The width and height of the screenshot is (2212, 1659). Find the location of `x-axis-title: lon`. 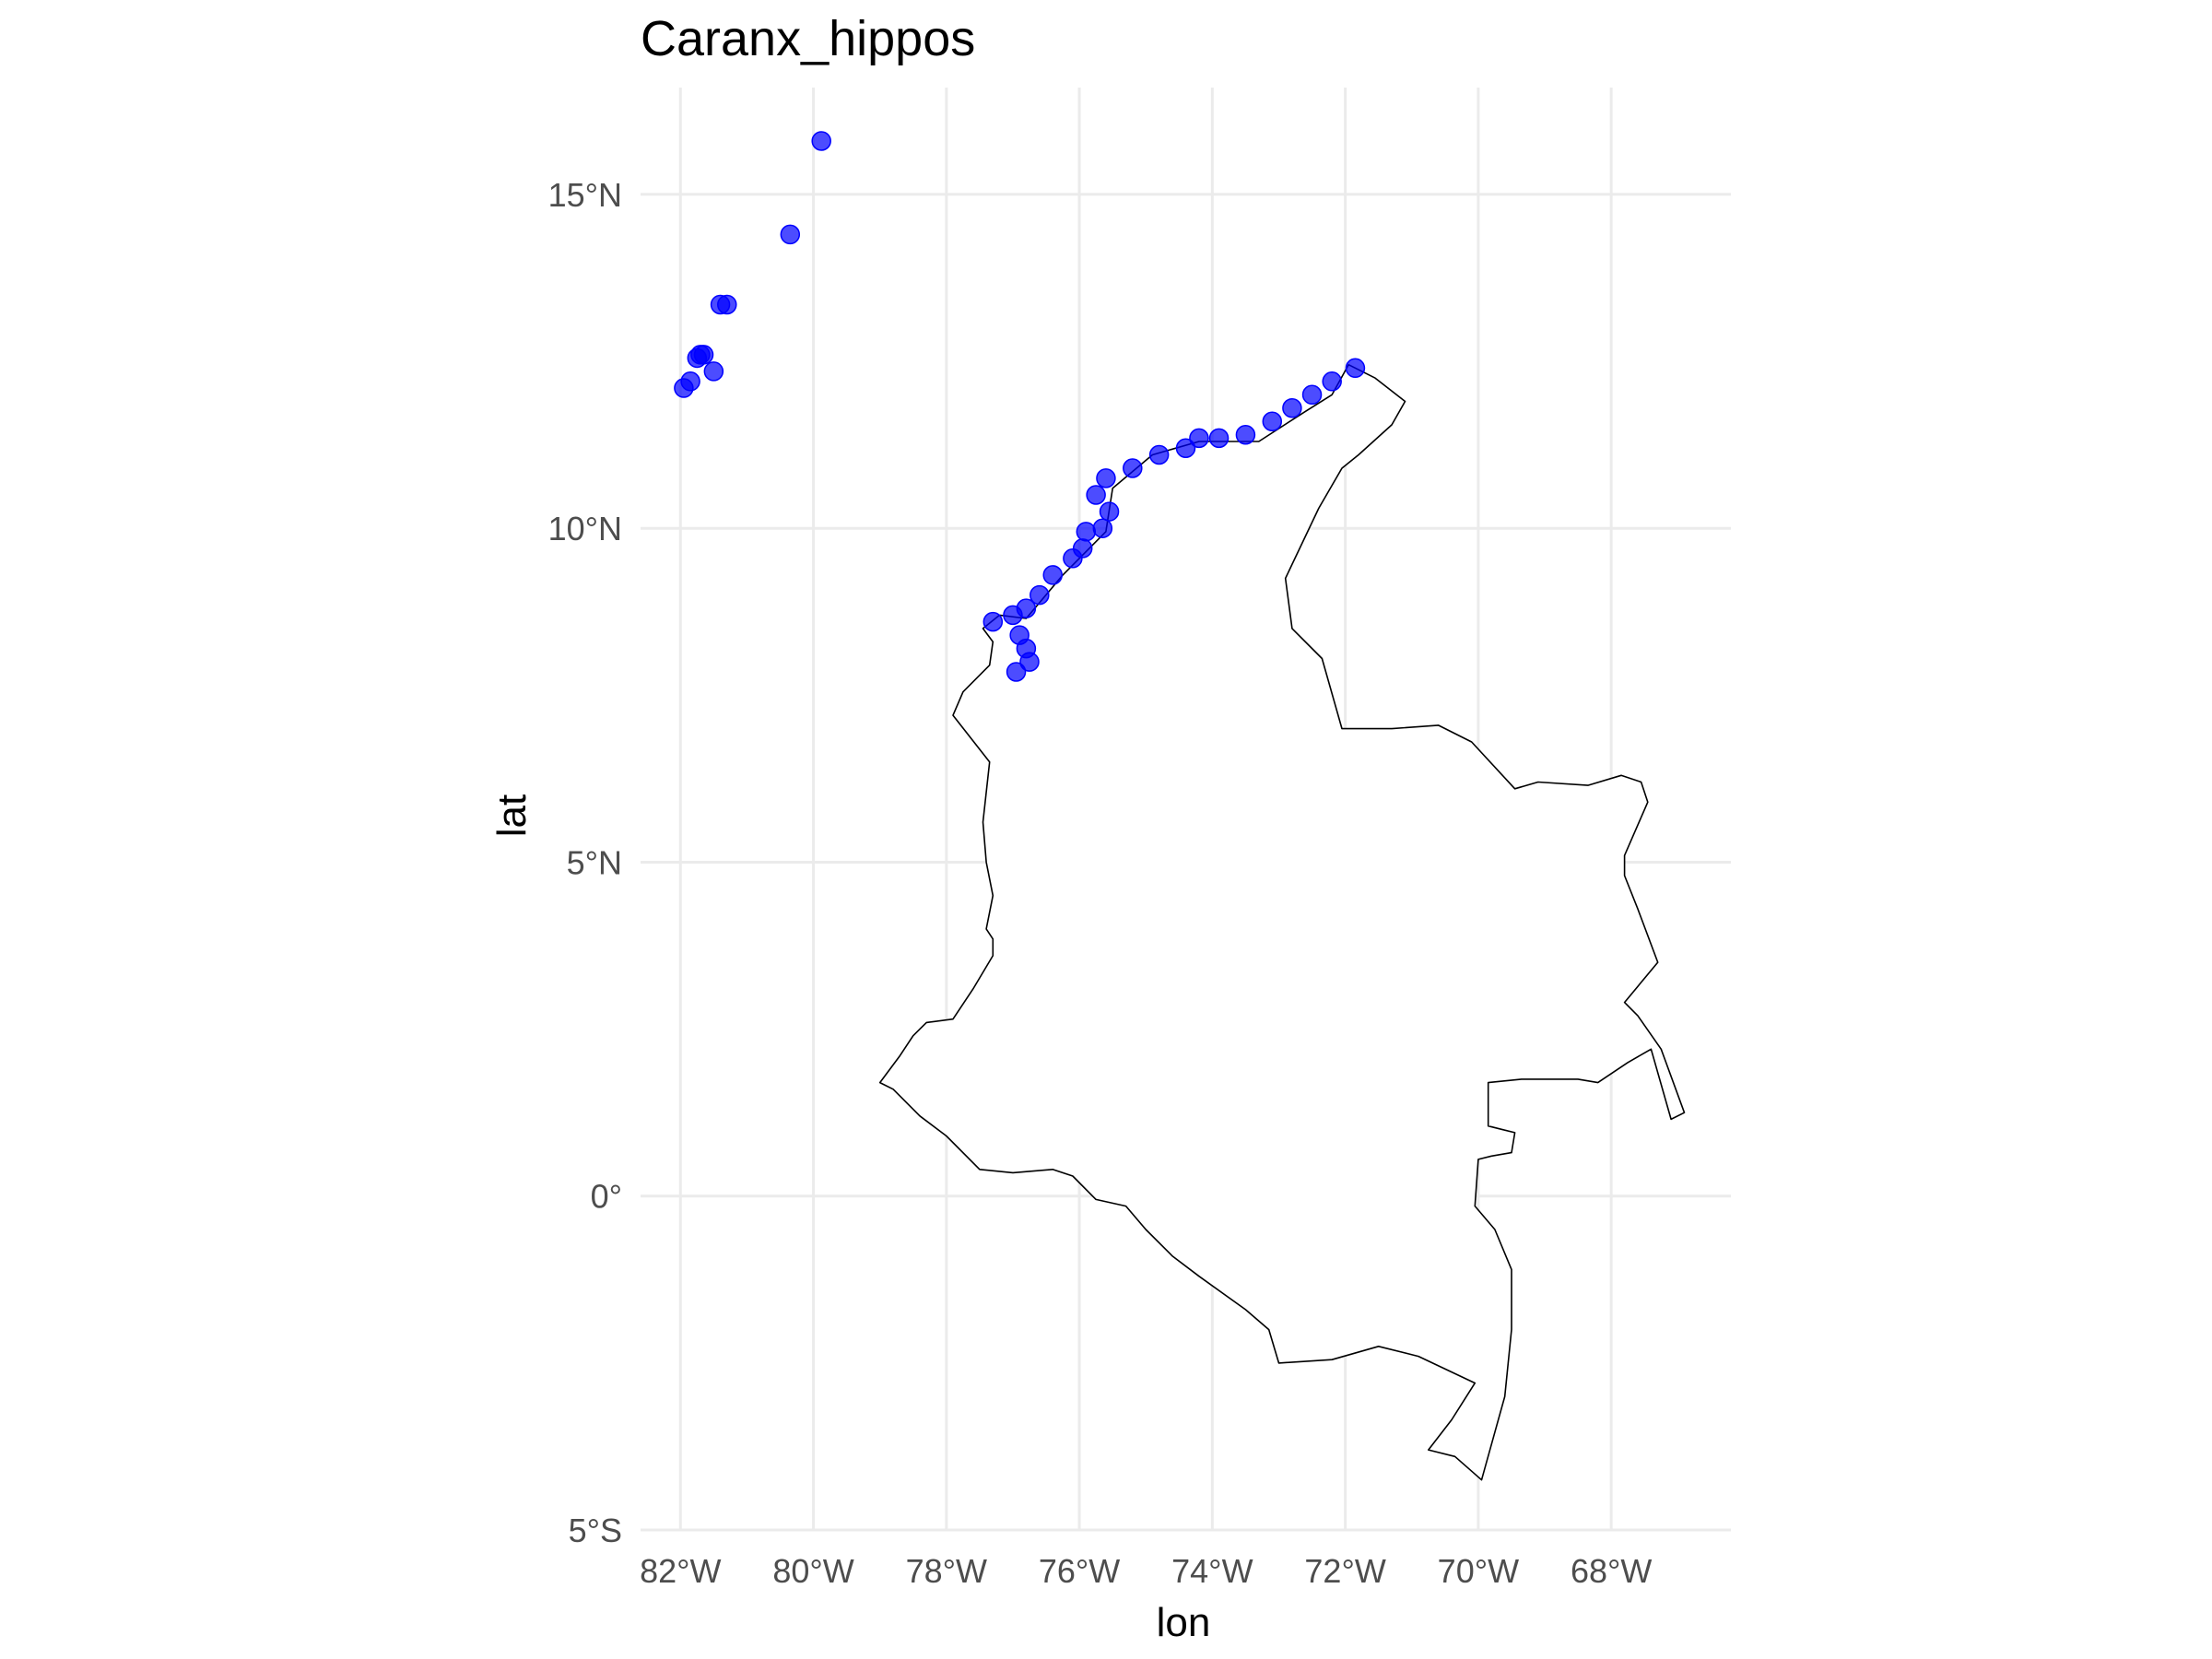

x-axis-title: lon is located at coordinates (1184, 1622).